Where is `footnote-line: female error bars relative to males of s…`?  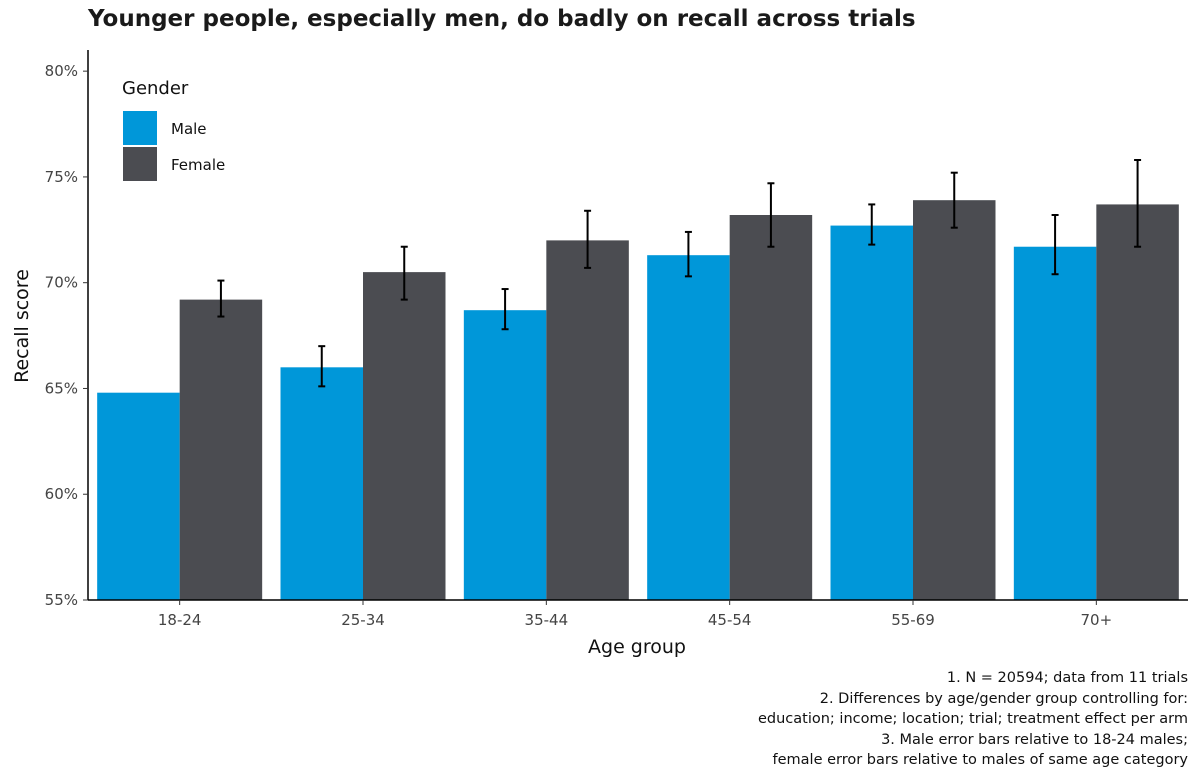
footnote-line: female error bars relative to males of s… is located at coordinates (980, 760).